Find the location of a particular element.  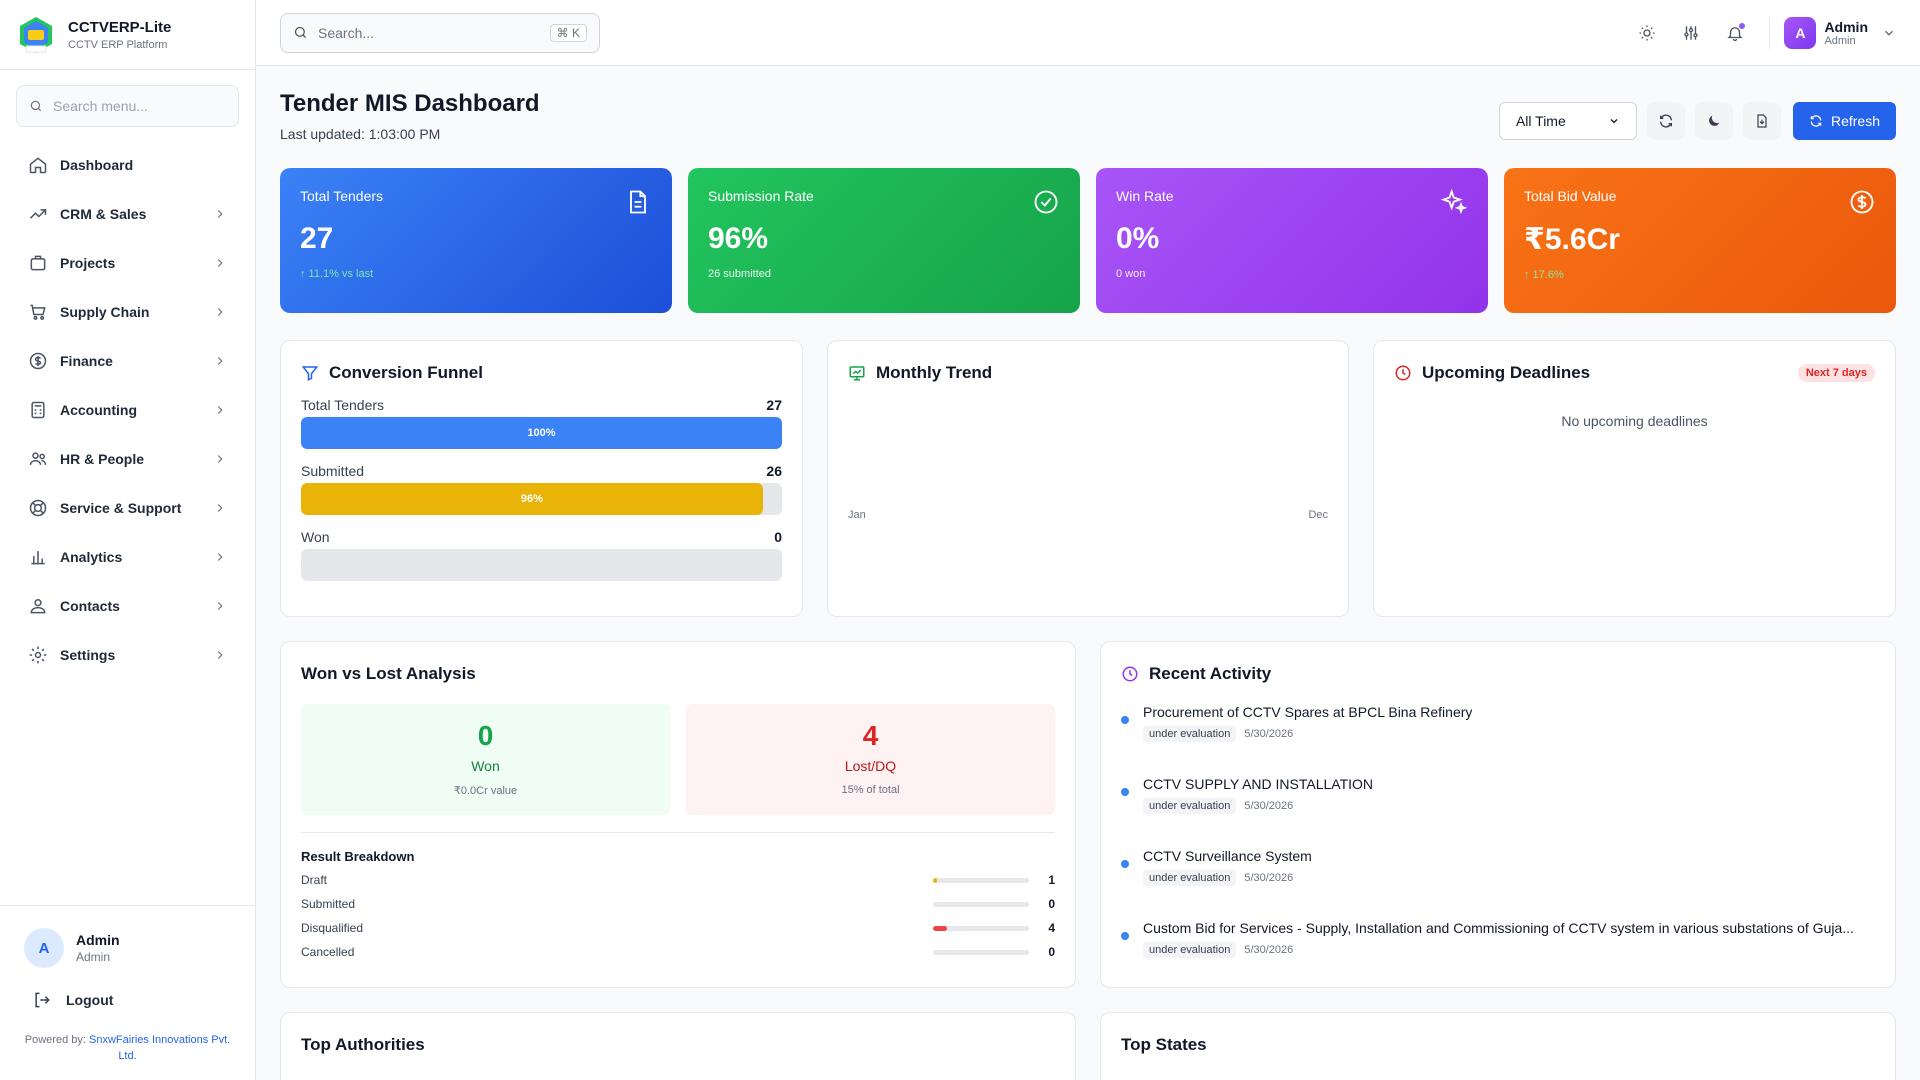

sidebar-item-contacts: Contacts is located at coordinates (127, 605).